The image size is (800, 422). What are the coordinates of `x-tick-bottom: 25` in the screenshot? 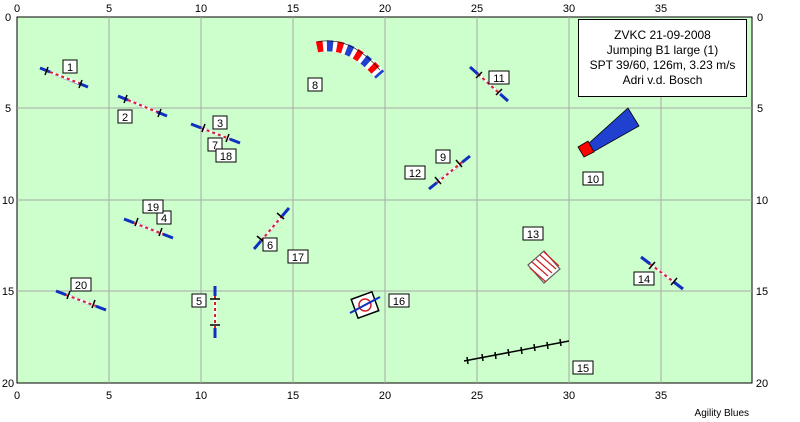 It's located at (477, 396).